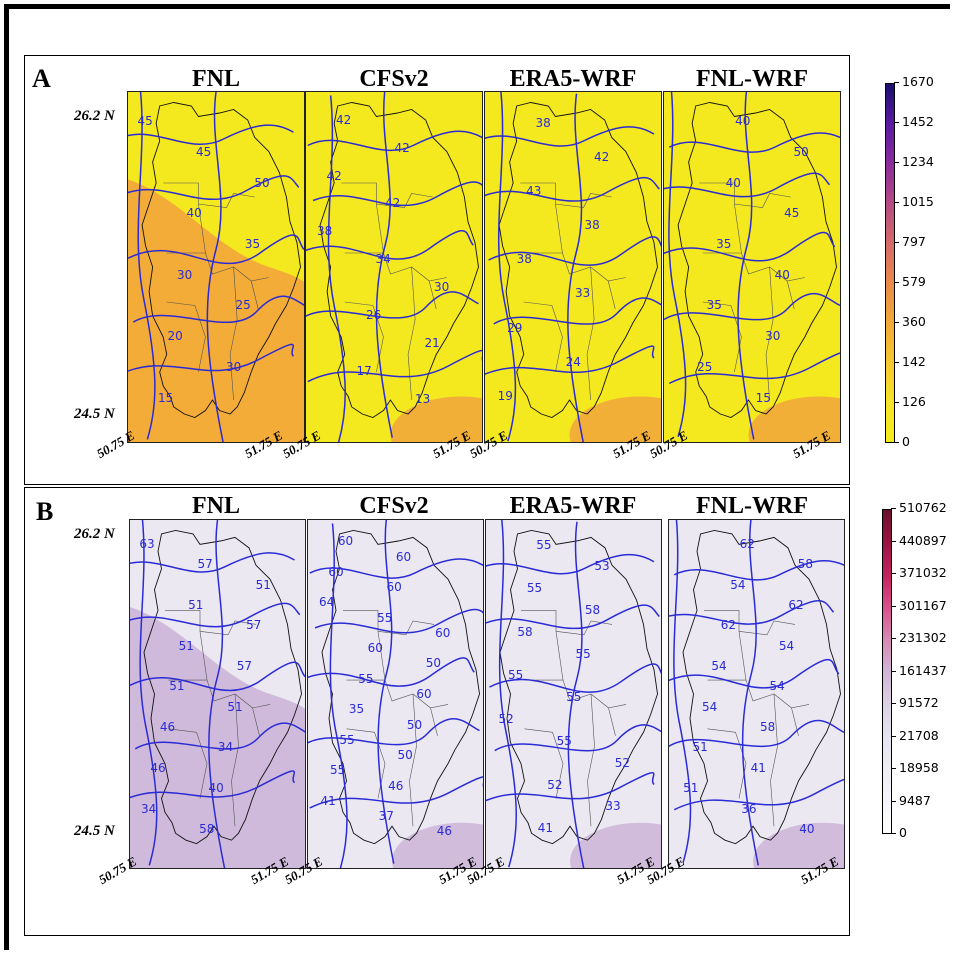 This screenshot has height=954, width=954. I want to click on contour-label: 42, so click(402, 147).